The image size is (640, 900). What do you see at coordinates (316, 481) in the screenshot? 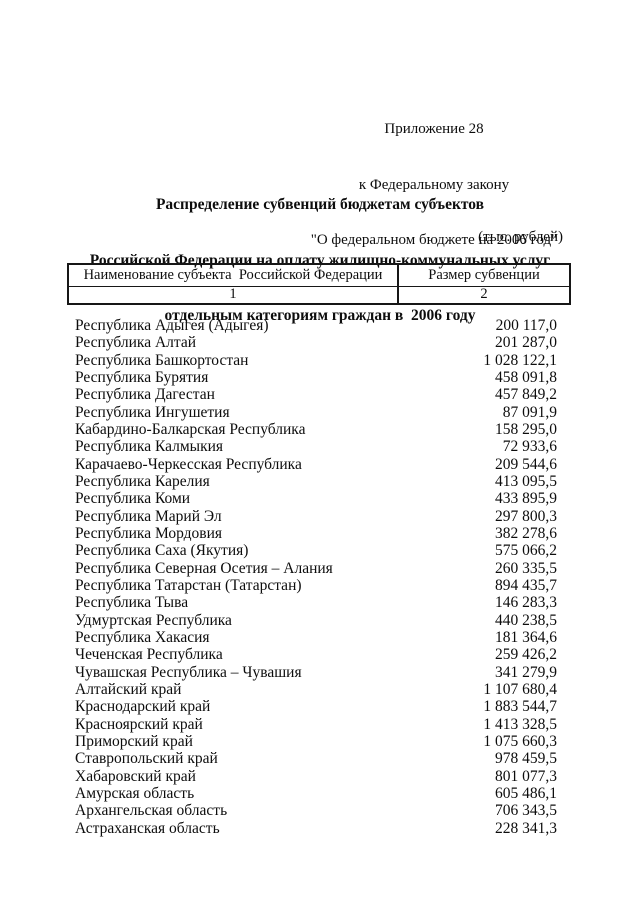
I see `table-row: Республика Карелия 413 095,5` at bounding box center [316, 481].